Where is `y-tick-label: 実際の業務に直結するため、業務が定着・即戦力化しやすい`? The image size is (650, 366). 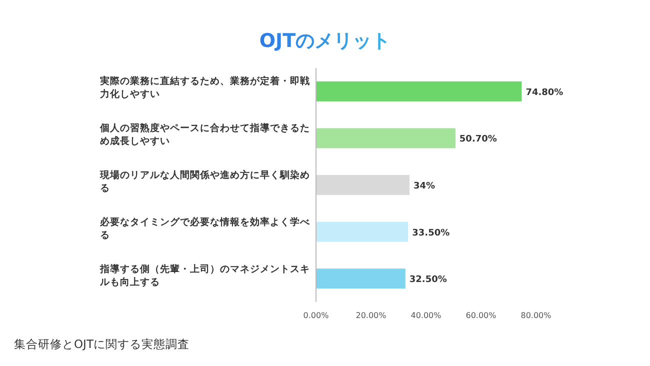 y-tick-label: 実際の業務に直結するため、業務が定着・即戦力化しやすい is located at coordinates (205, 88).